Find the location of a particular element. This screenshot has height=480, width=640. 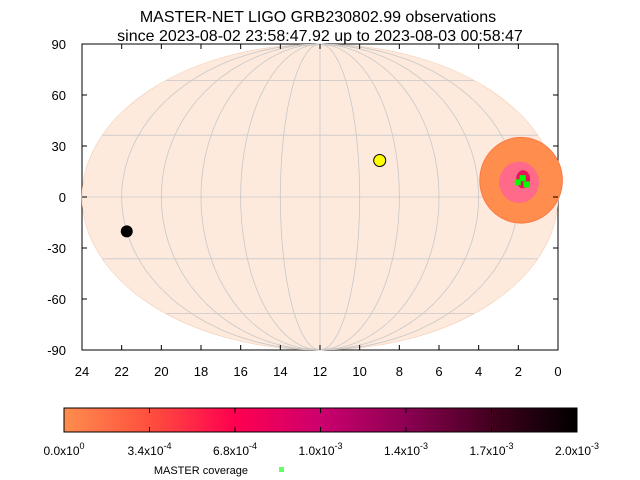

x-tick-label: 4 is located at coordinates (478, 371).